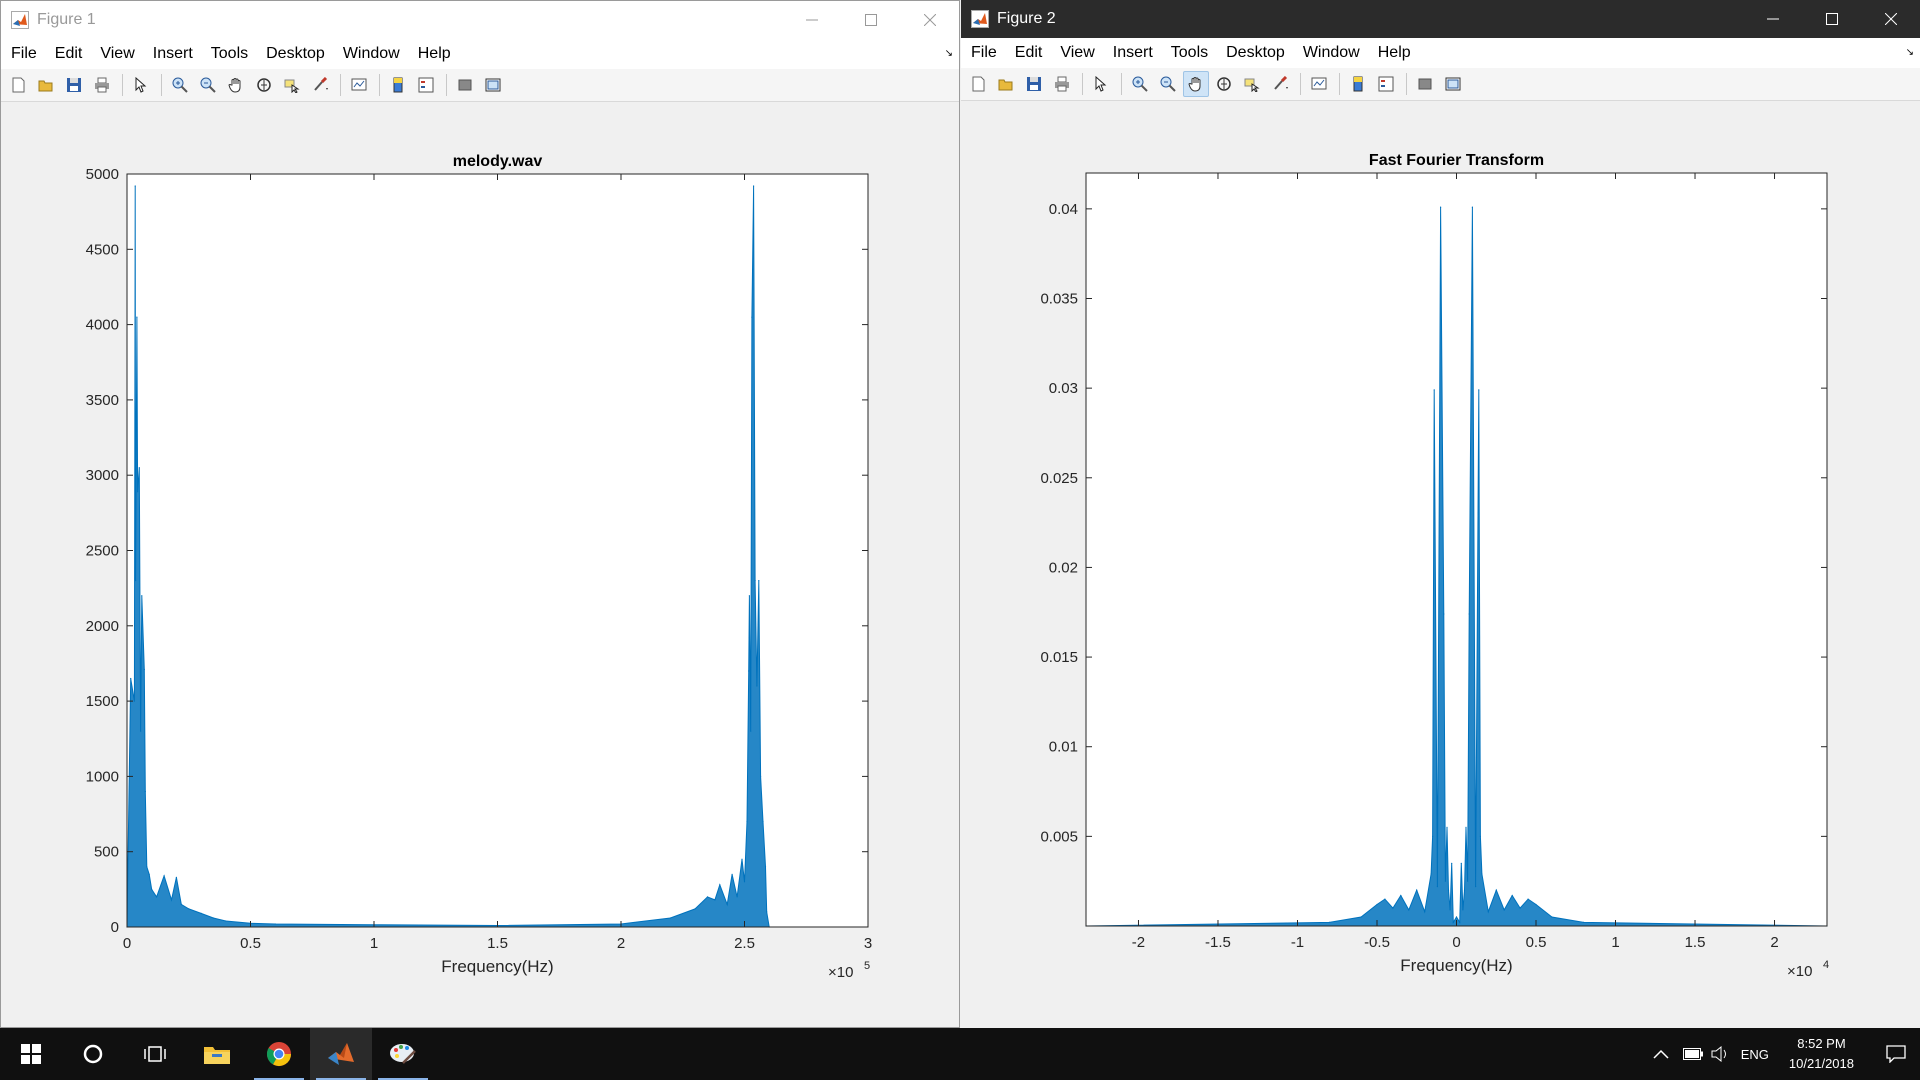  I want to click on task-view-button, so click(155, 1054).